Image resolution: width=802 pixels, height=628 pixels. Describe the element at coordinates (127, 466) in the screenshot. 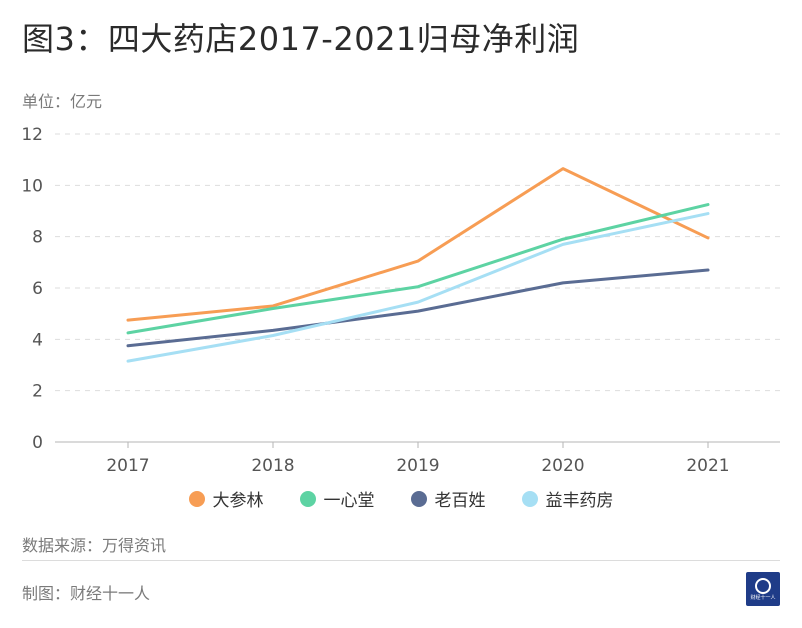

I see `x-tick-label: 2017` at that location.